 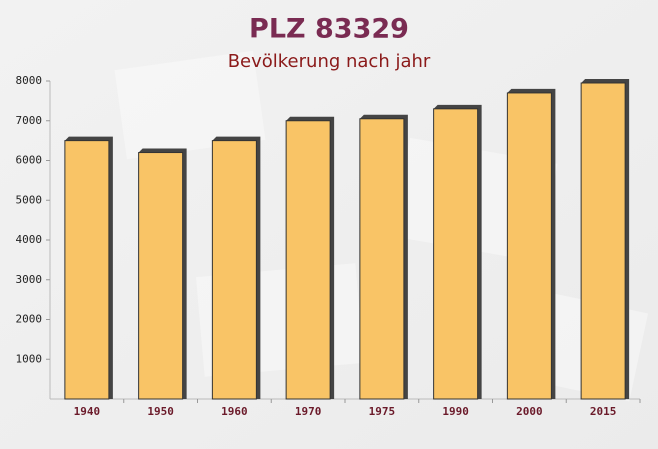 I want to click on y-tick-label: 5000, so click(x=29, y=199).